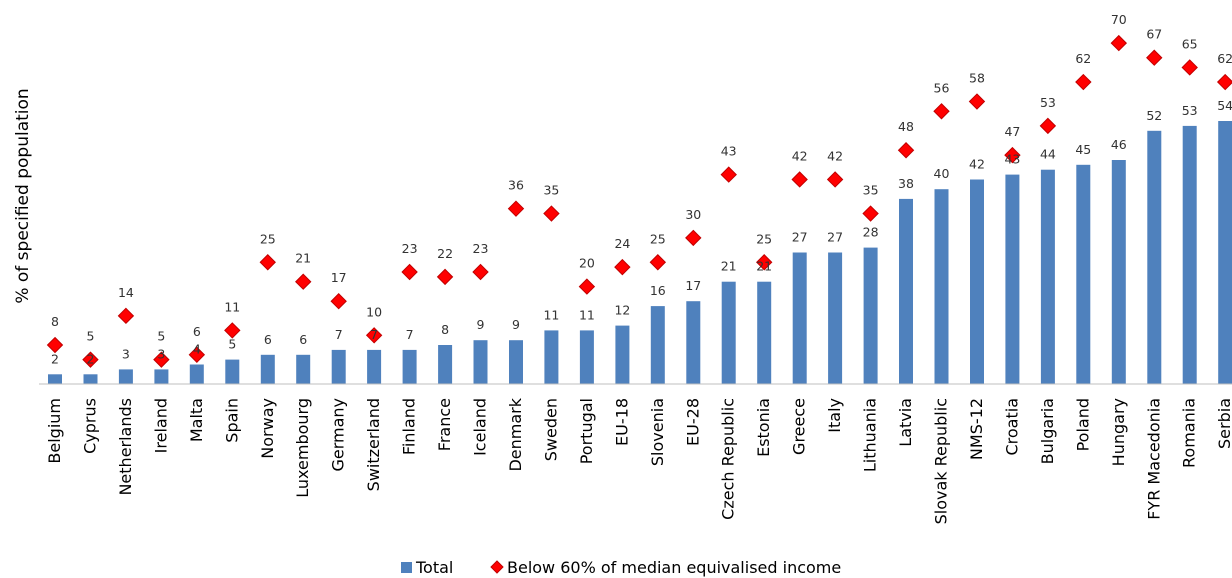 This screenshot has height=578, width=1232. What do you see at coordinates (55, 379) in the screenshot?
I see `bar-total-belgium` at bounding box center [55, 379].